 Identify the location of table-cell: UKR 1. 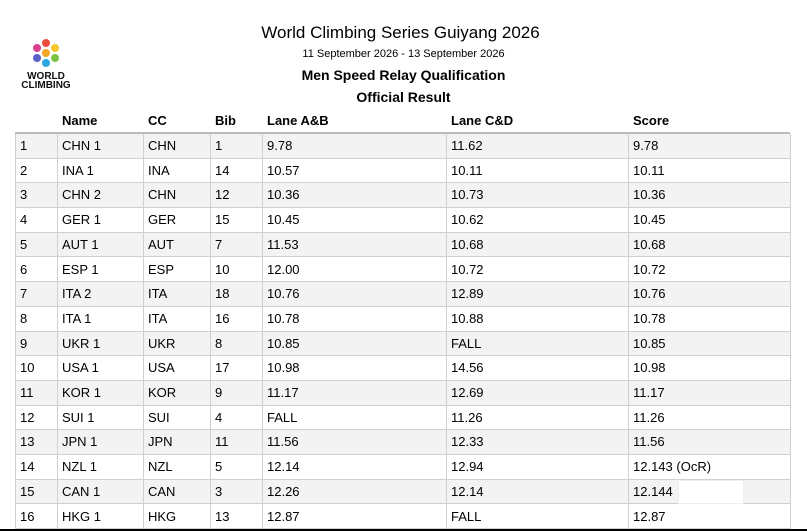
(81, 343).